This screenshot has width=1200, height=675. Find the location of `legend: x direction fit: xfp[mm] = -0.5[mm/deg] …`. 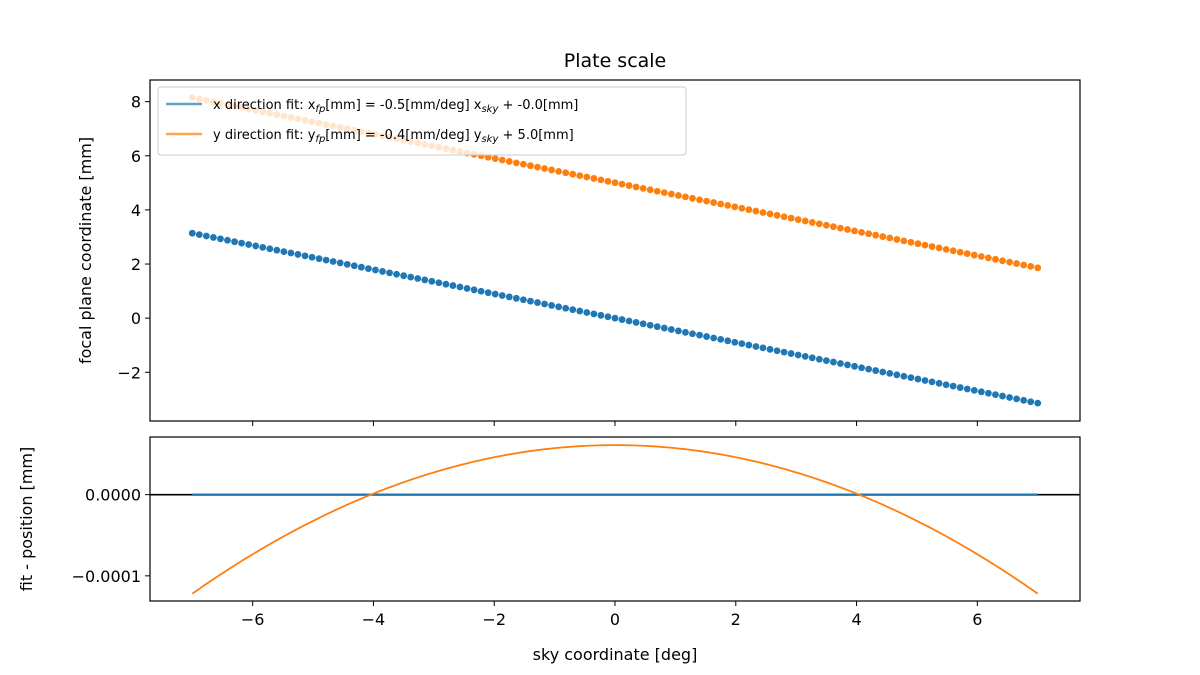

legend: x direction fit: xfp[mm] = -0.5[mm/deg] … is located at coordinates (422, 121).